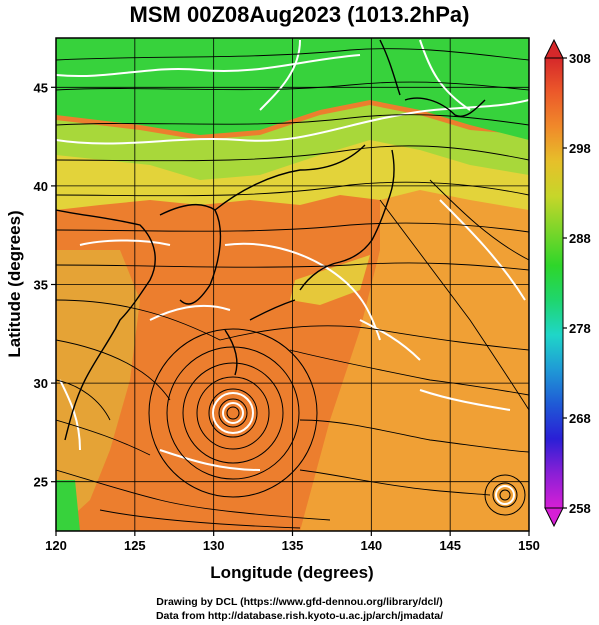 The image size is (599, 625). I want to click on colorbar-gradient, so click(554, 283).